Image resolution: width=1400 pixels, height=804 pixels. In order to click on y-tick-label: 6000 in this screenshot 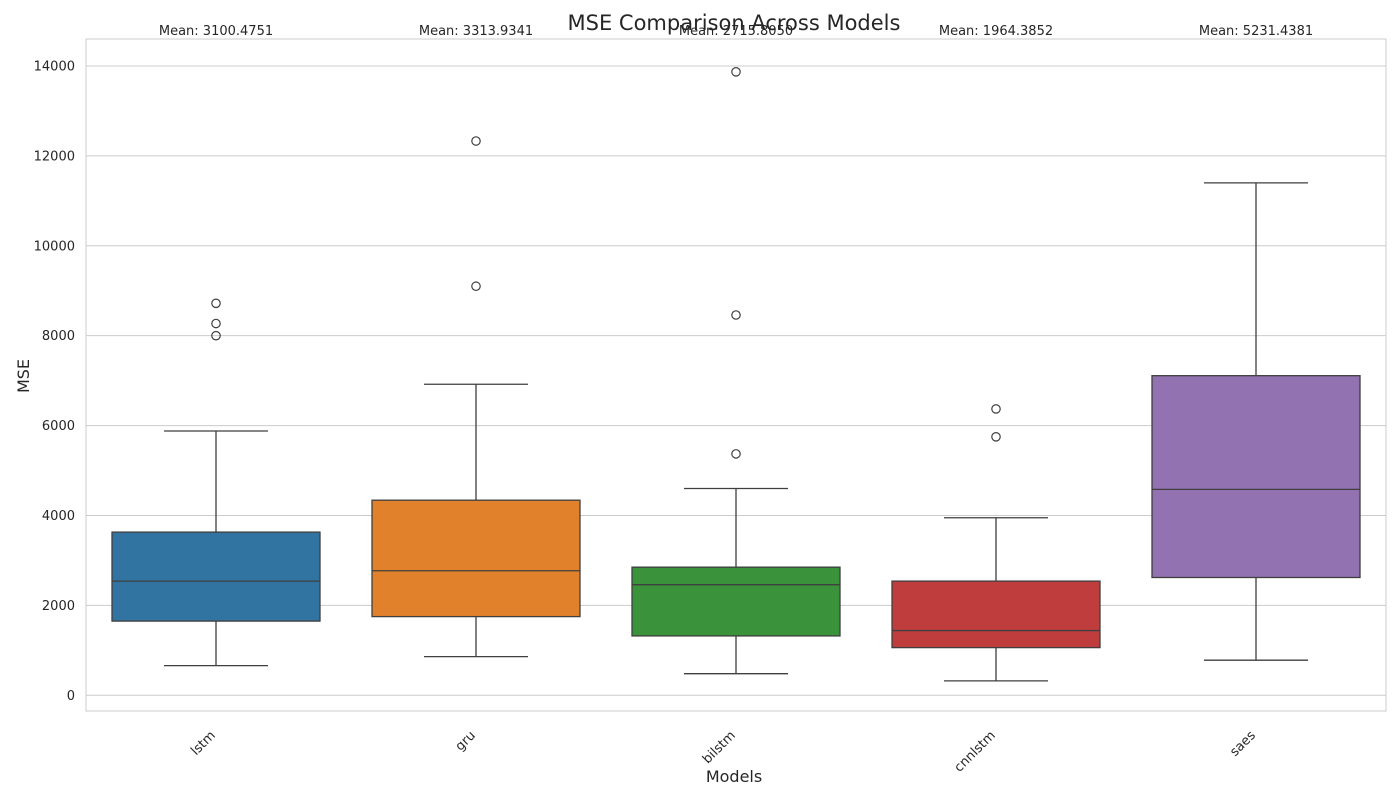, I will do `click(58, 426)`.